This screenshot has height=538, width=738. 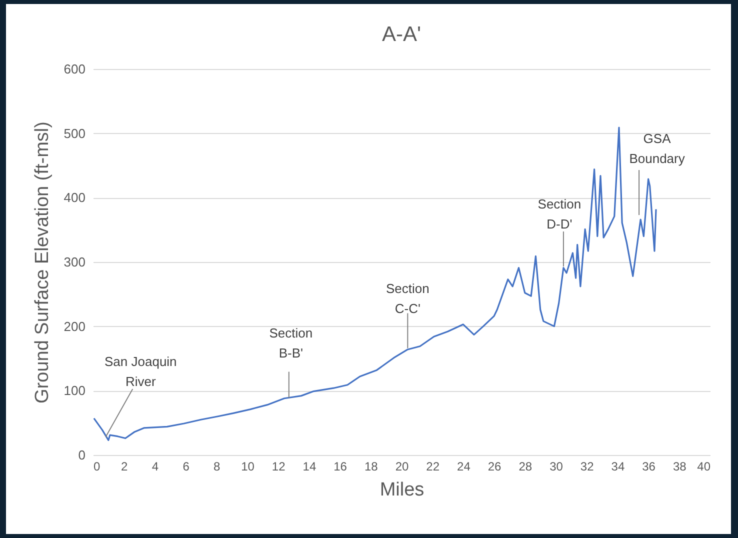 What do you see at coordinates (75, 390) in the screenshot?
I see `y-tick-label: 100` at bounding box center [75, 390].